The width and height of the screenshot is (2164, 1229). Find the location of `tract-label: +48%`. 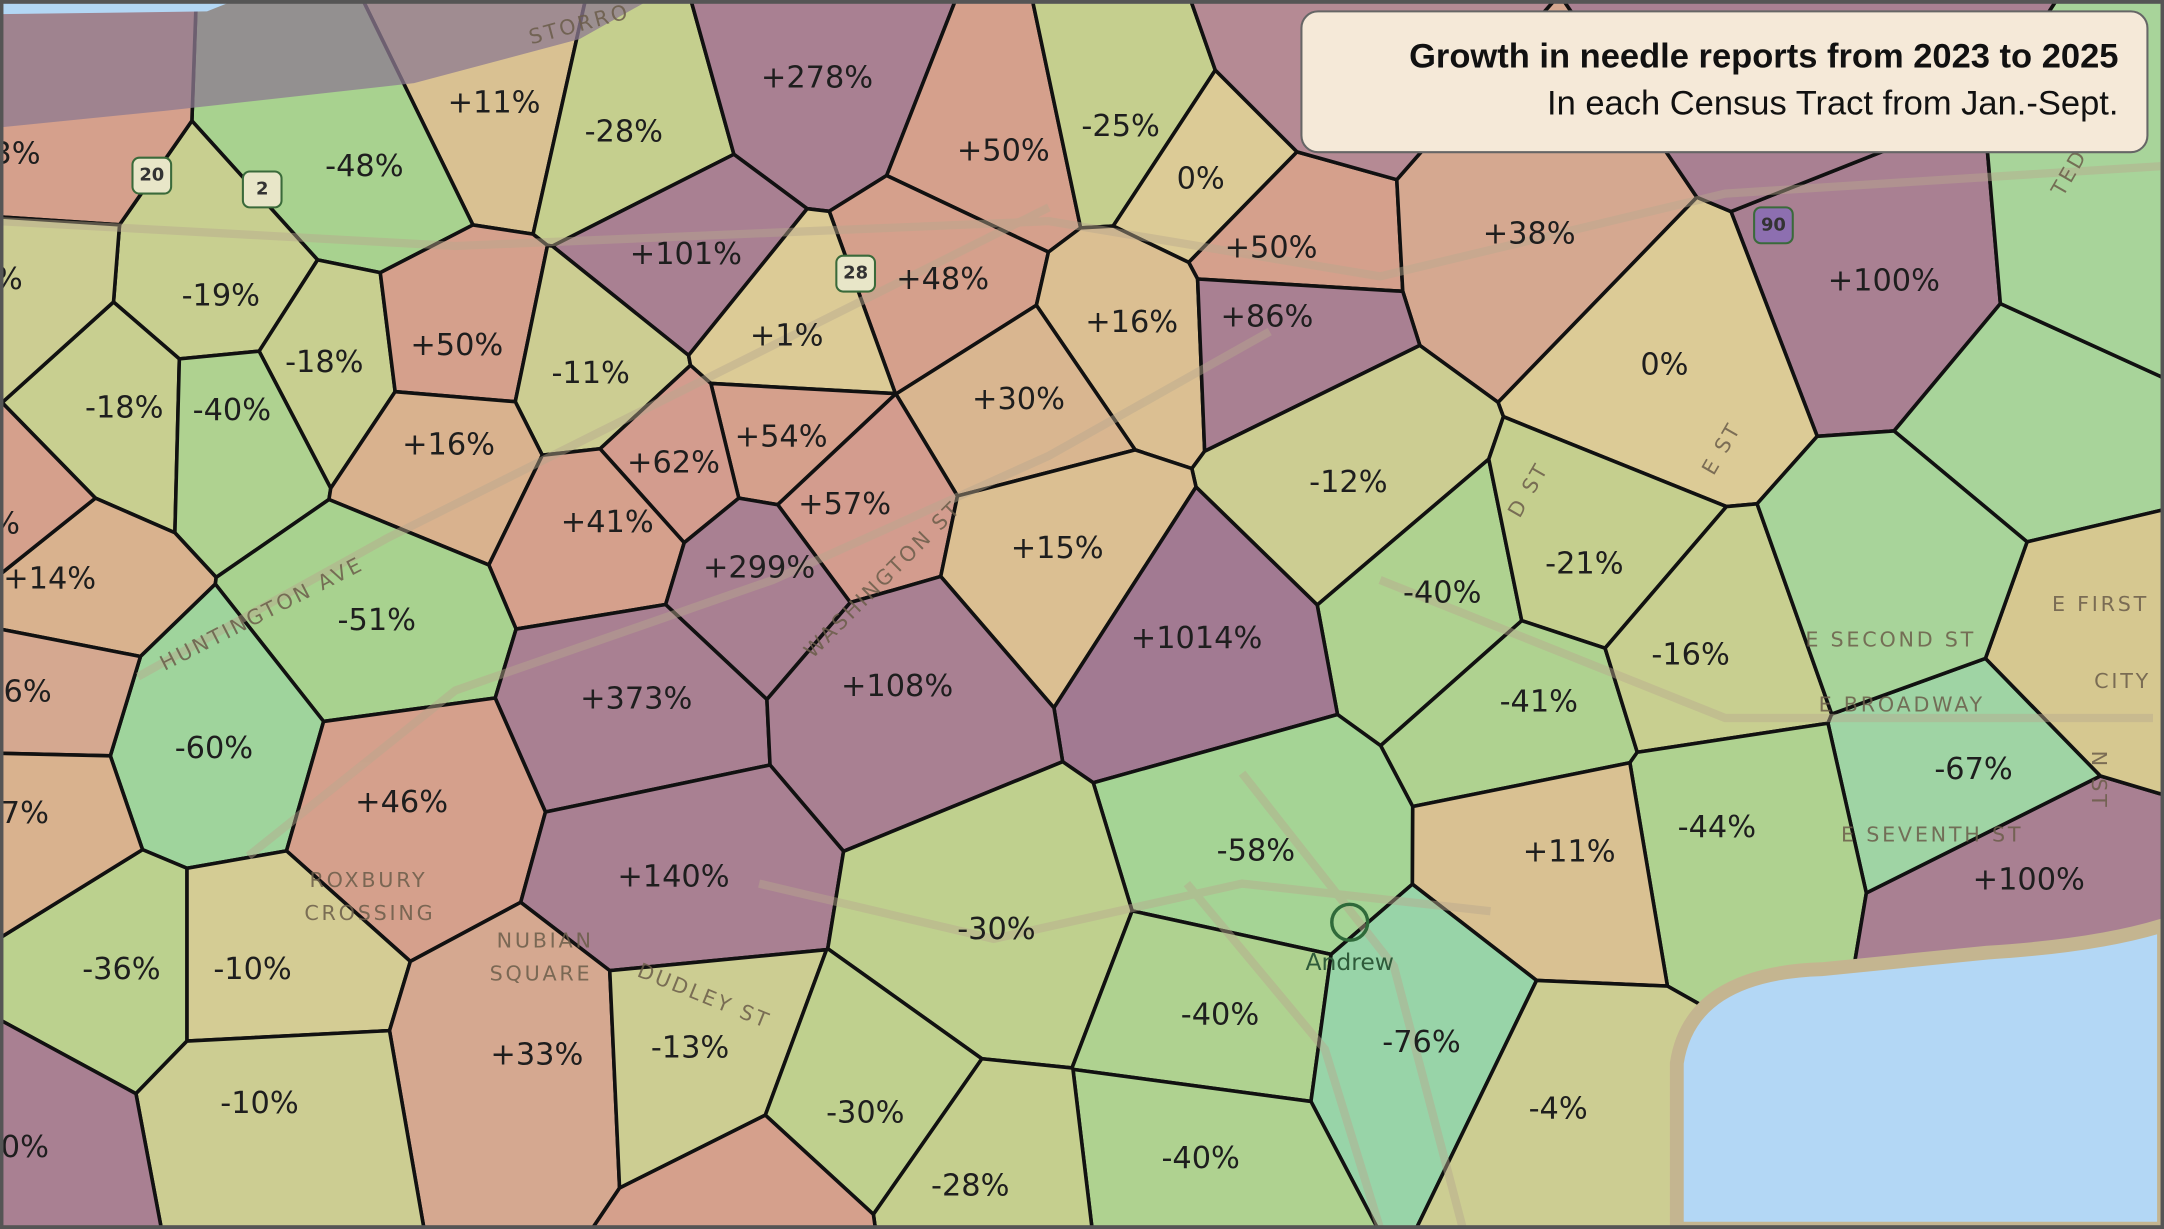

tract-label: +48% is located at coordinates (942, 279).